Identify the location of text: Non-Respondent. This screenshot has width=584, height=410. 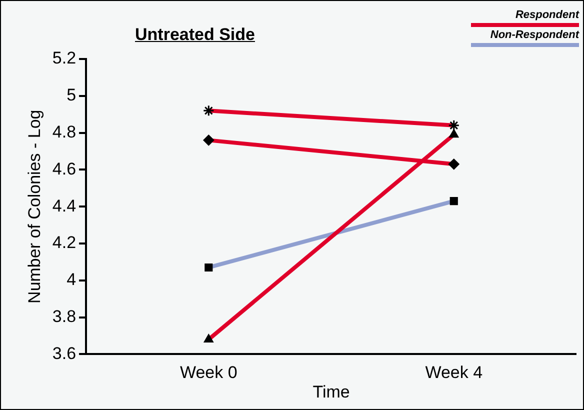
(534, 35).